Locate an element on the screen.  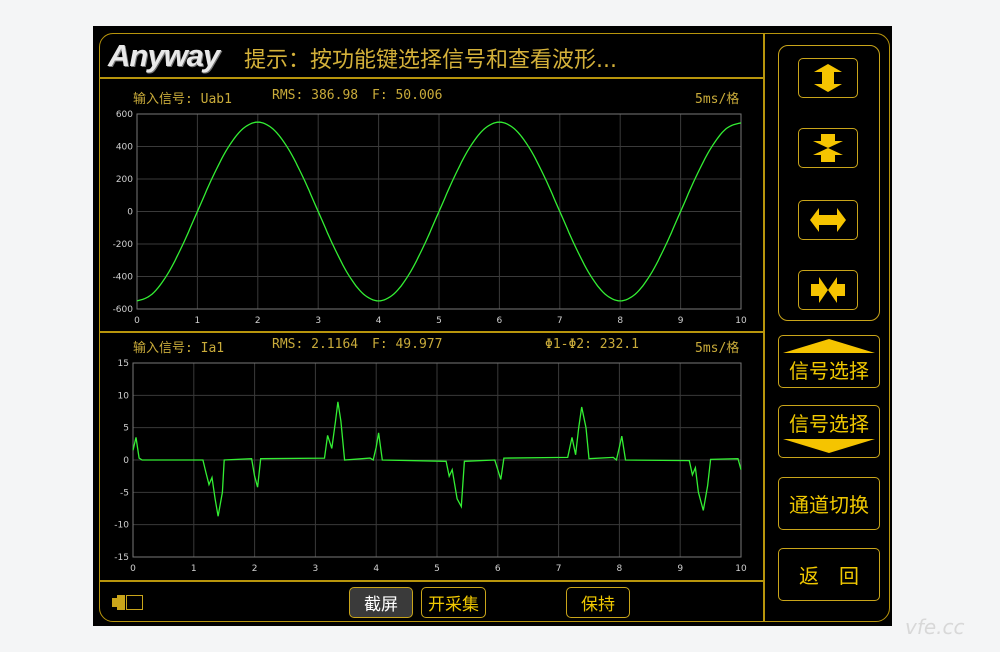
y-tick-label: -10 is located at coordinates (121, 526).